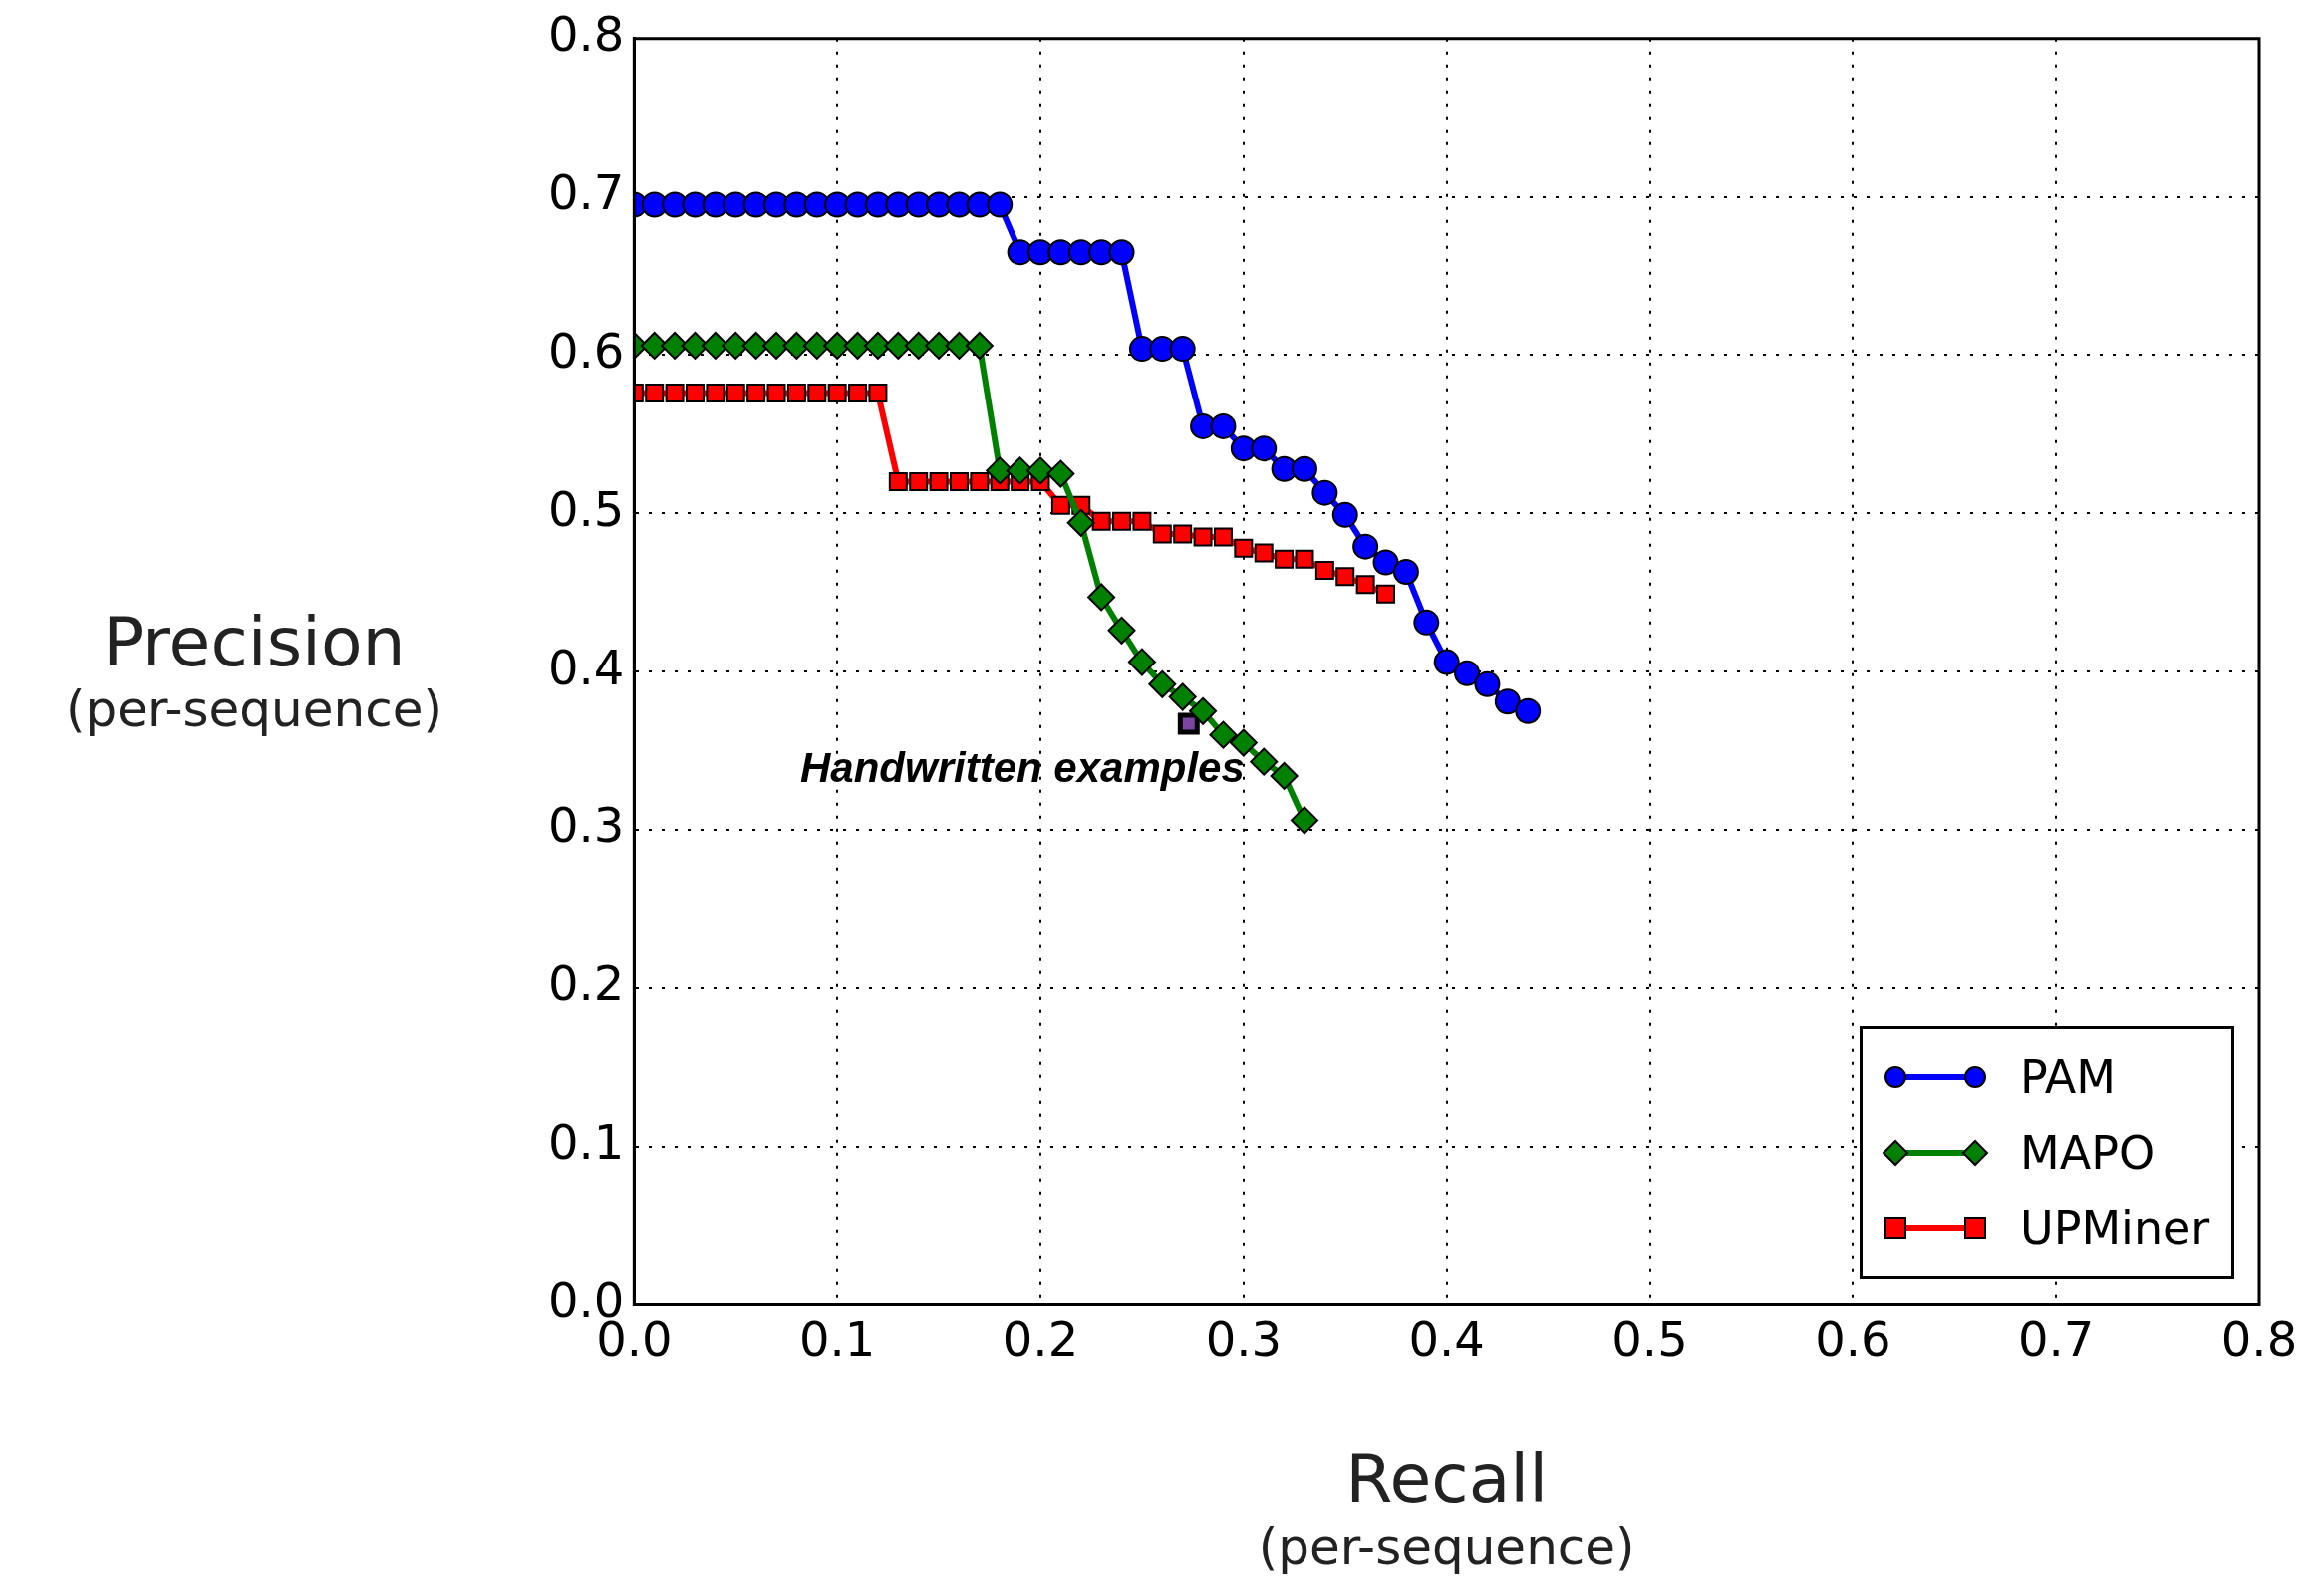  What do you see at coordinates (1041, 1338) in the screenshot?
I see `x-tick-label: 0.2` at bounding box center [1041, 1338].